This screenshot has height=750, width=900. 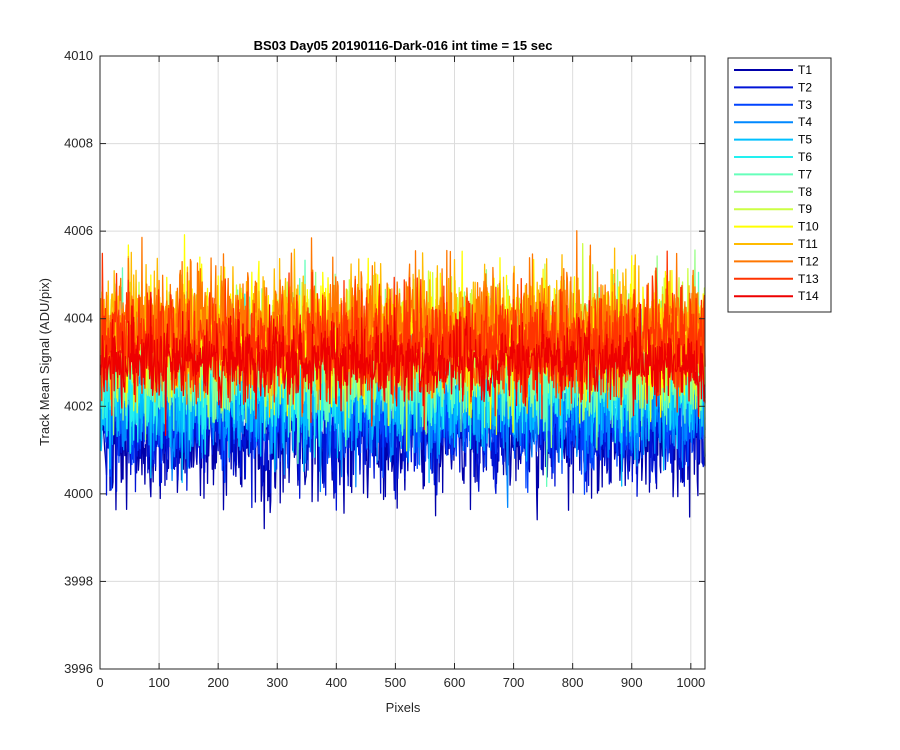 What do you see at coordinates (808, 279) in the screenshot?
I see `legend-label: T13` at bounding box center [808, 279].